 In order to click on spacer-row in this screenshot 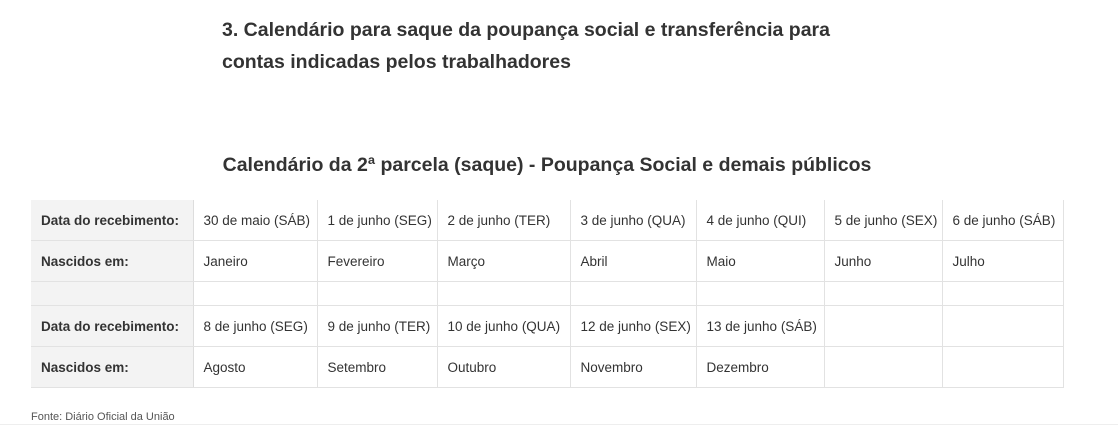, I will do `click(547, 293)`.